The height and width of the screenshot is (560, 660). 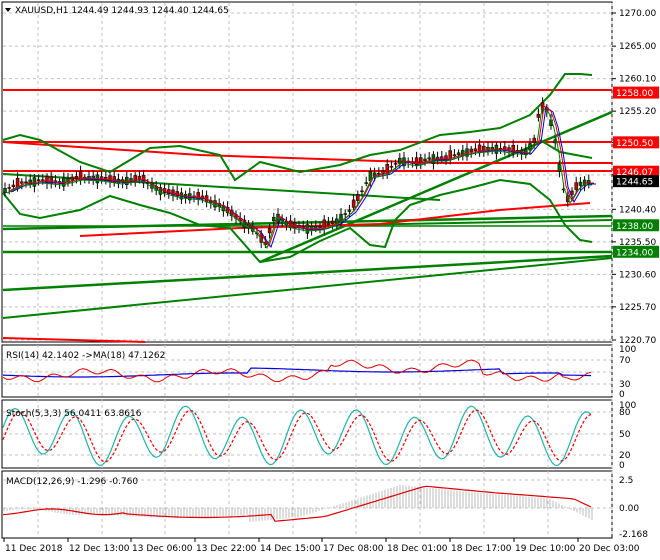 What do you see at coordinates (637, 243) in the screenshot?
I see `price-tick: 1235.50` at bounding box center [637, 243].